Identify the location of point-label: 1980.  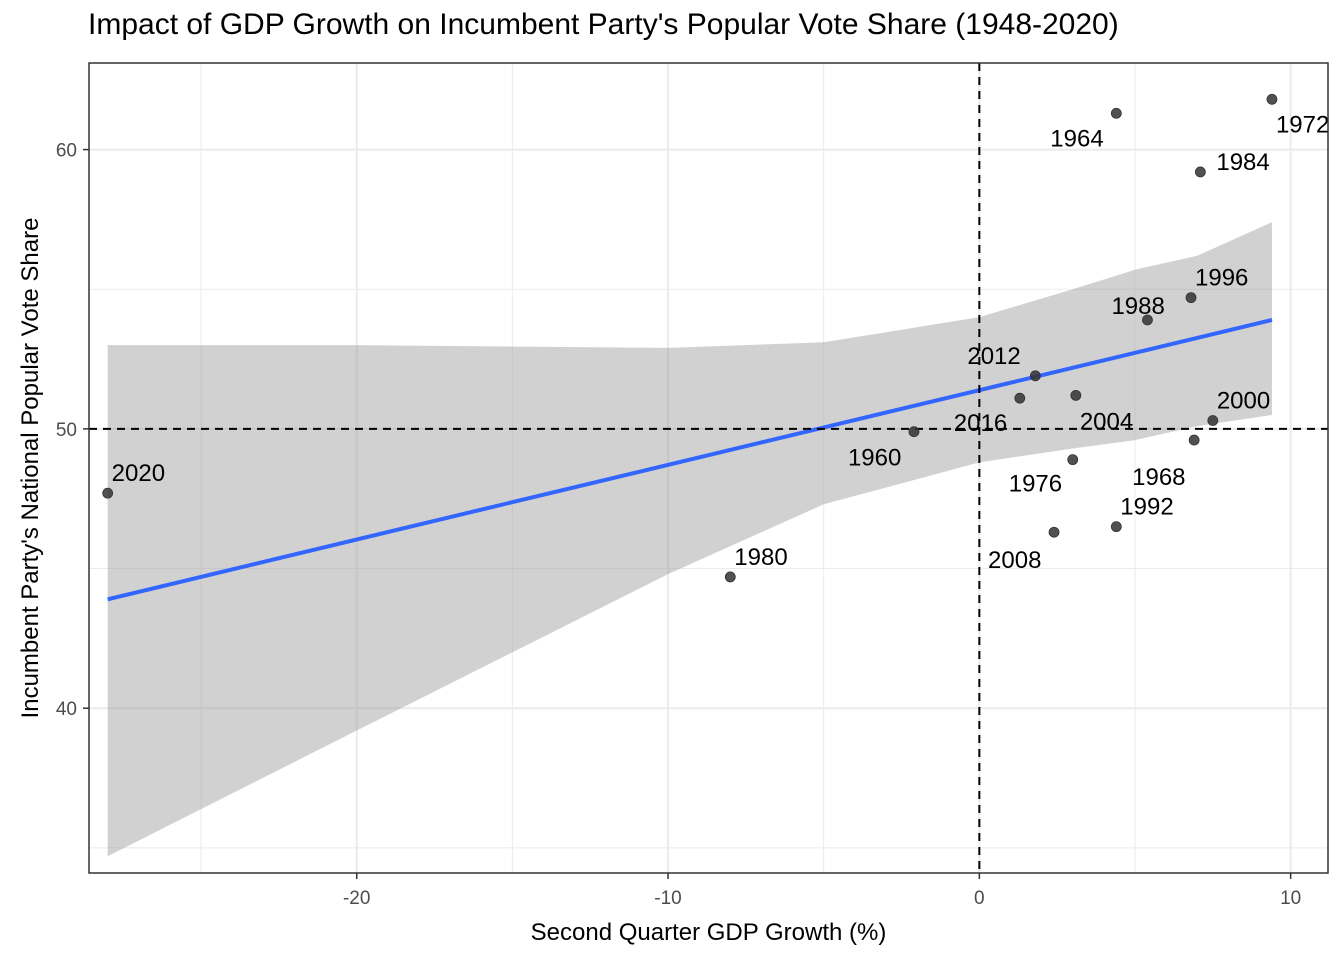
(760, 557).